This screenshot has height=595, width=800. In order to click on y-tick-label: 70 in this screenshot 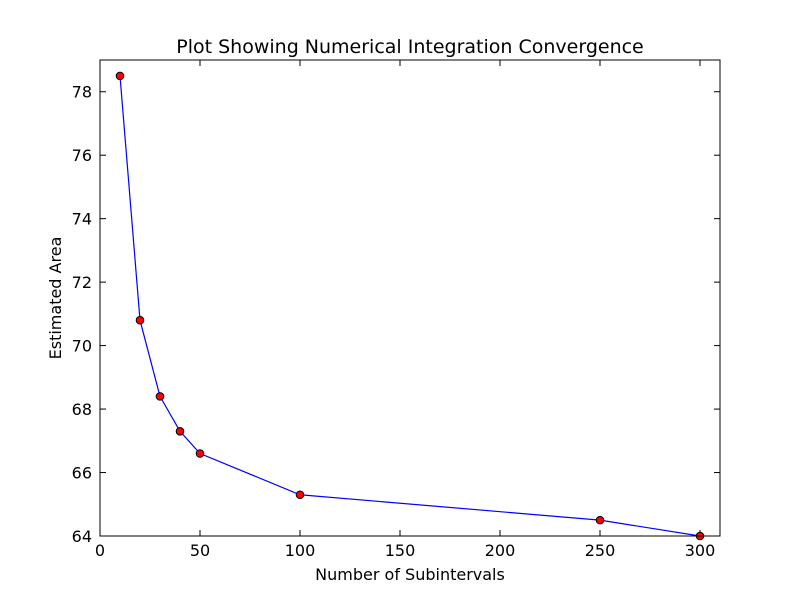, I will do `click(82, 346)`.